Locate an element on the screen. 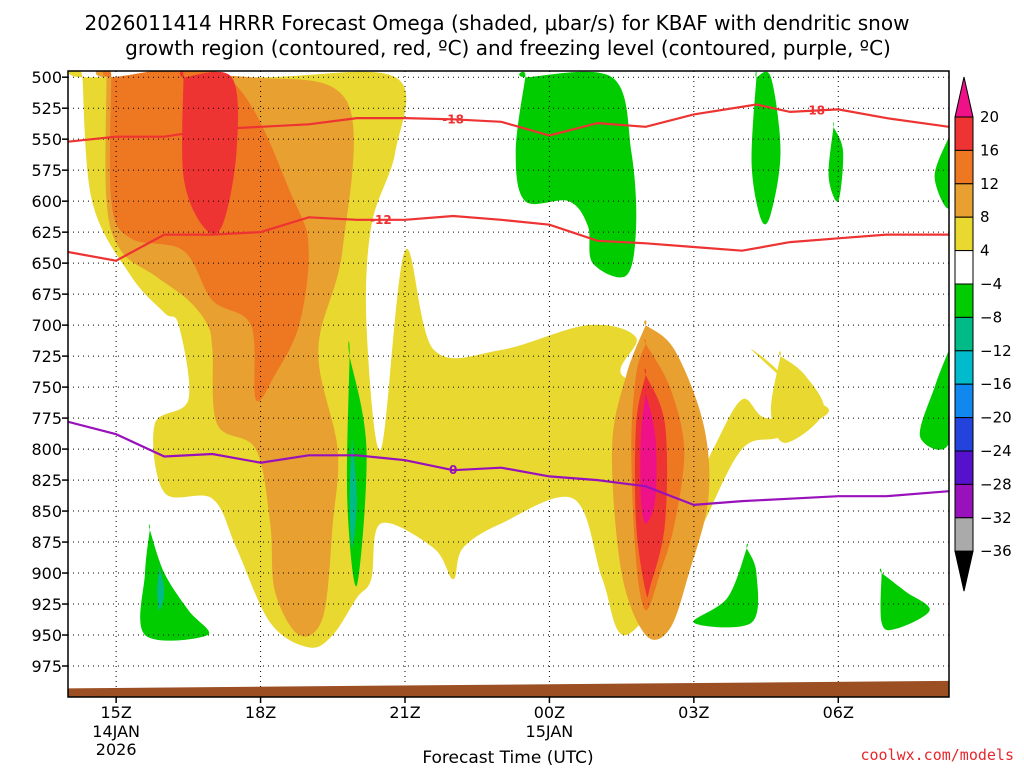 The width and height of the screenshot is (1024, 768). colorbar-label-5: −4 is located at coordinates (991, 284).